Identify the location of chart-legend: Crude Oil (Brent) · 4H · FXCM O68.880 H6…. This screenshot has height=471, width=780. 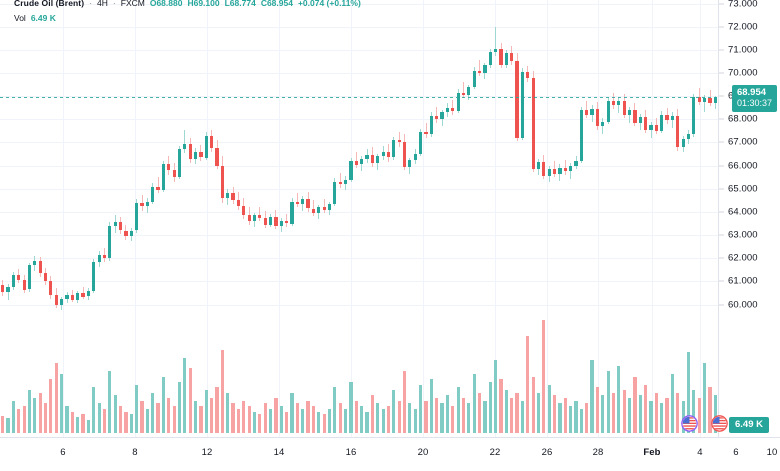
(187, 12).